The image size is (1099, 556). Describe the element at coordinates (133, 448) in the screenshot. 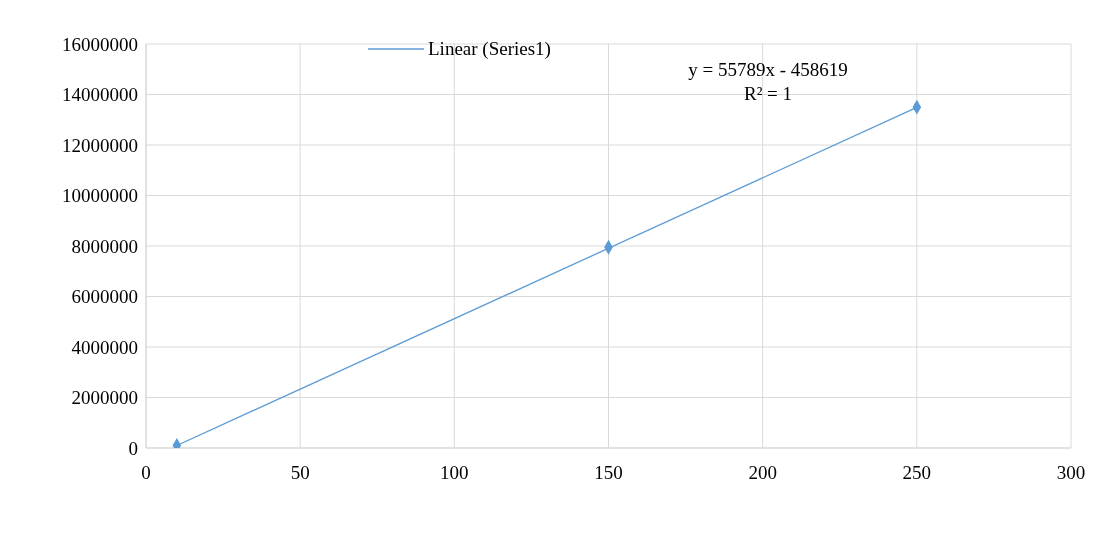

I see `y-tick-label: 0` at that location.